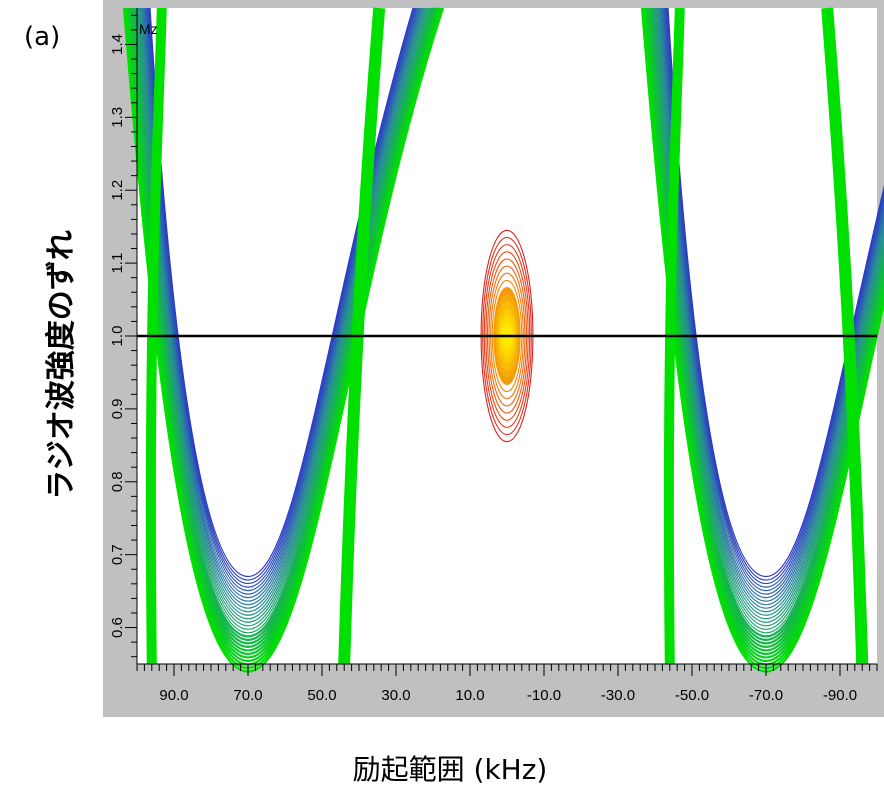  Describe the element at coordinates (117, 408) in the screenshot. I see `y-tick-label: 0.9` at that location.